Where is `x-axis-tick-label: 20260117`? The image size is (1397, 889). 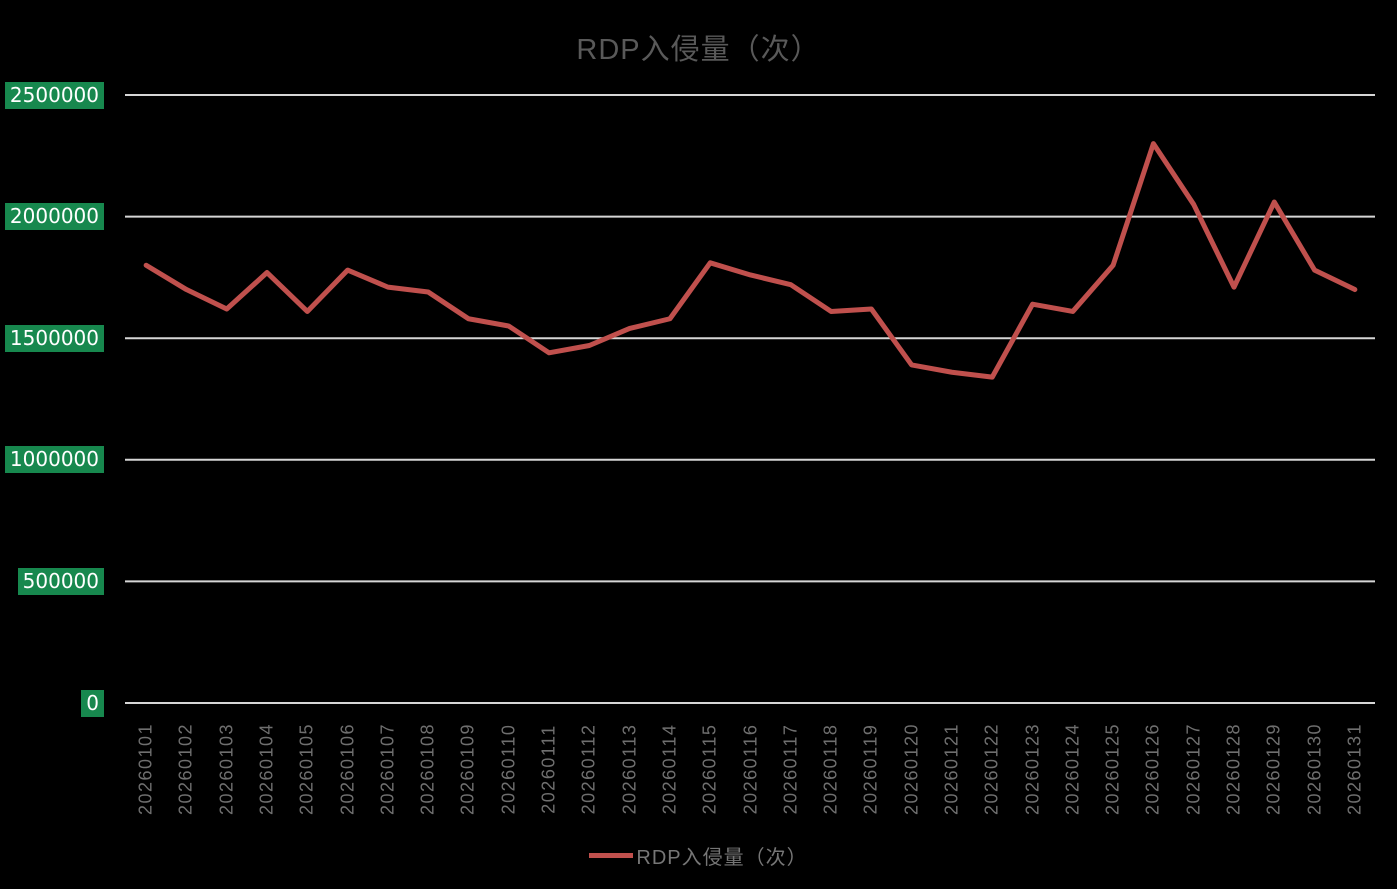
x-axis-tick-label: 20260117 is located at coordinates (790, 769).